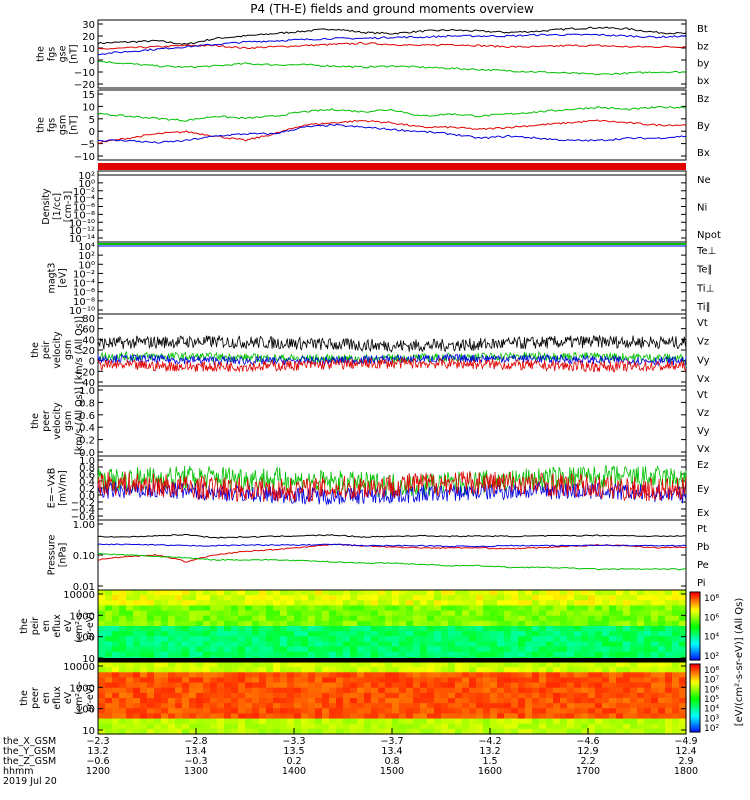 This screenshot has height=800, width=750. I want to click on y-axis-label-line: eflux, so click(57, 698).